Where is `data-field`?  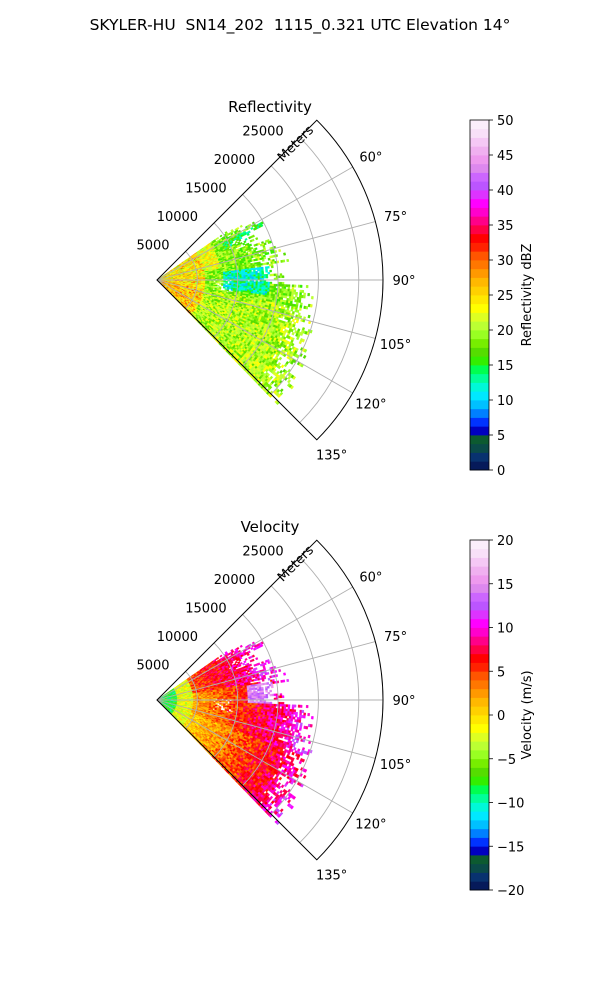
data-field is located at coordinates (235, 313).